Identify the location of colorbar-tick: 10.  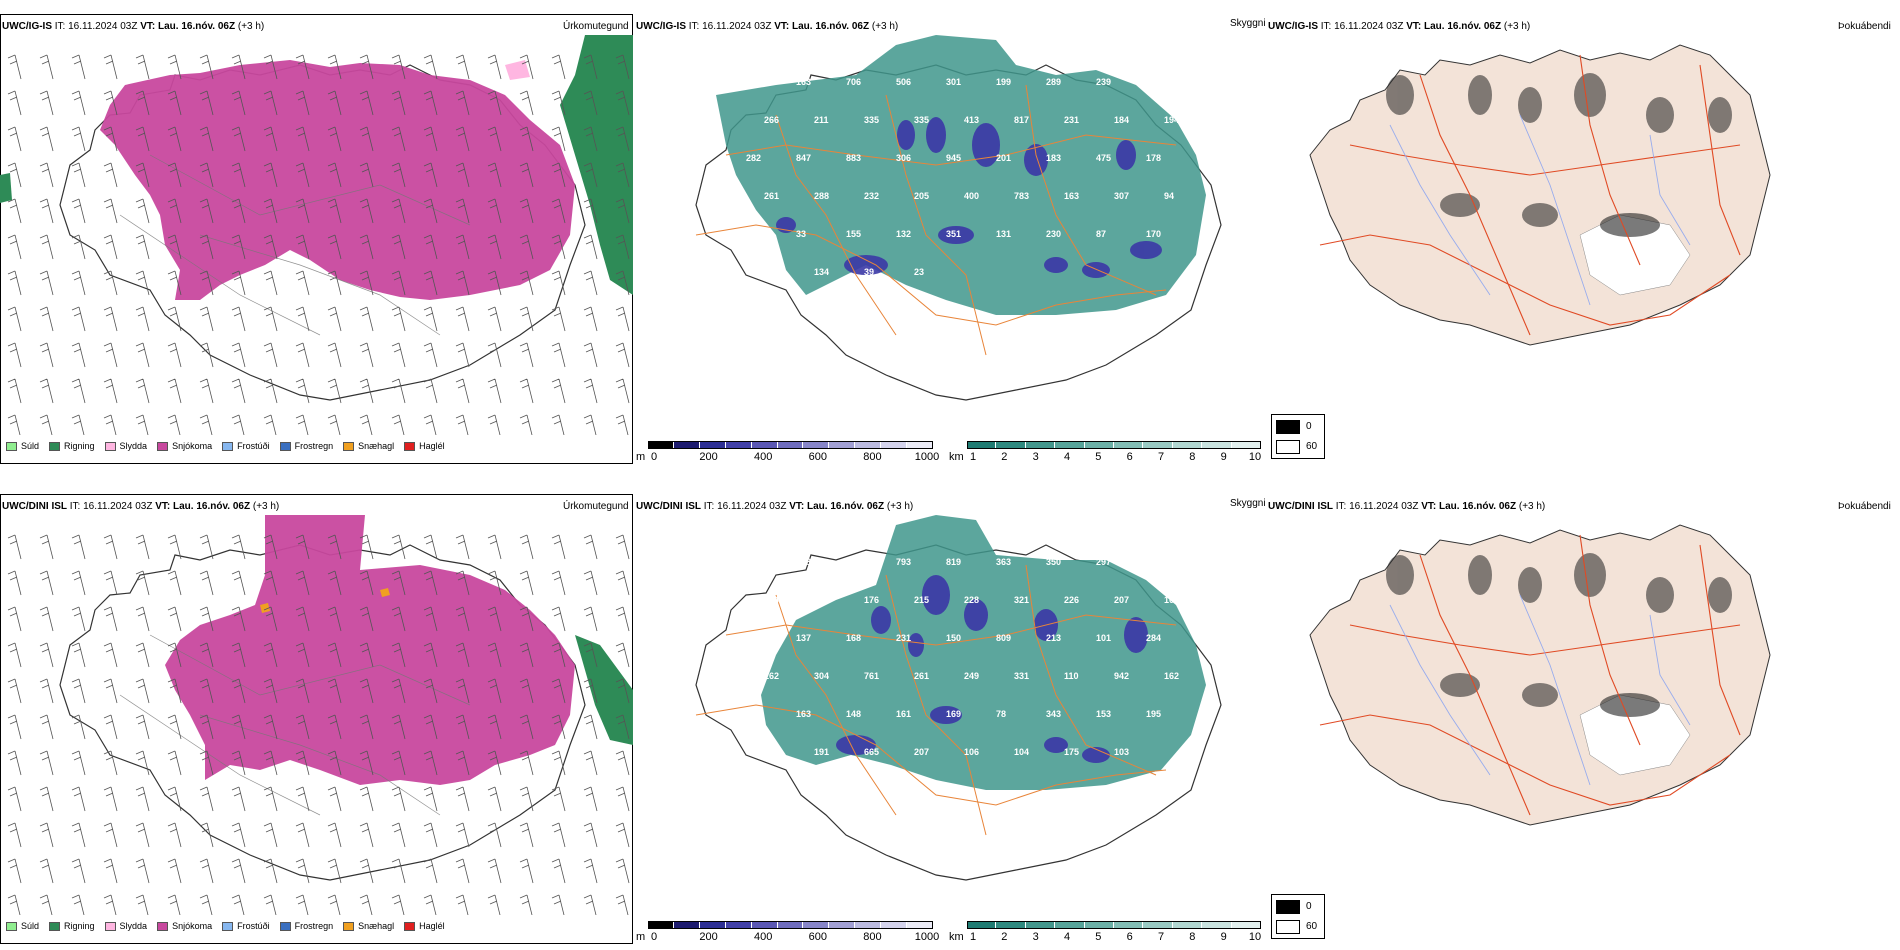
(1255, 937).